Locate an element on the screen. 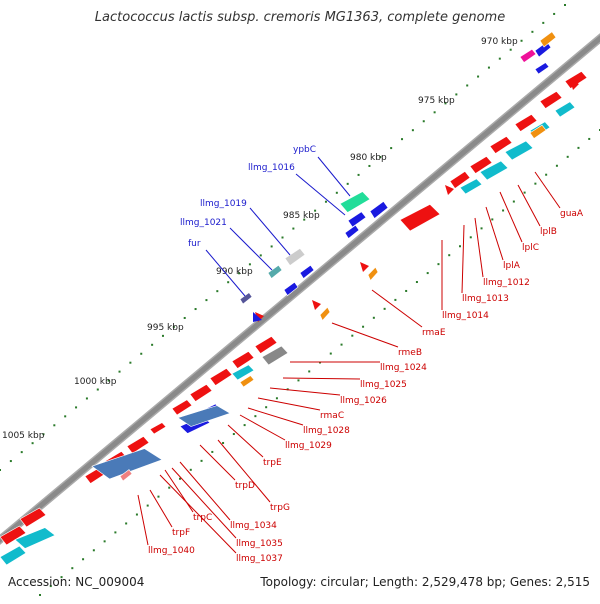 Image resolution: width=600 pixels, height=604 pixels. gene-label-llmg-1034: llmg_1034 is located at coordinates (253, 526).